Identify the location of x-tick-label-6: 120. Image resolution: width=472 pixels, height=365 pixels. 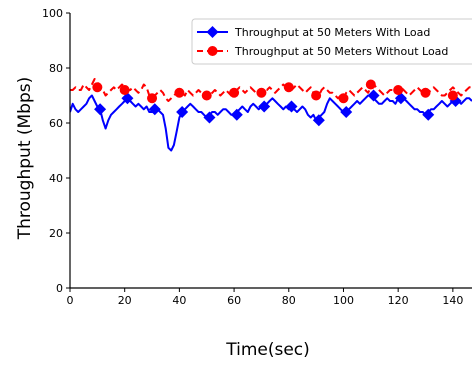
(398, 300).